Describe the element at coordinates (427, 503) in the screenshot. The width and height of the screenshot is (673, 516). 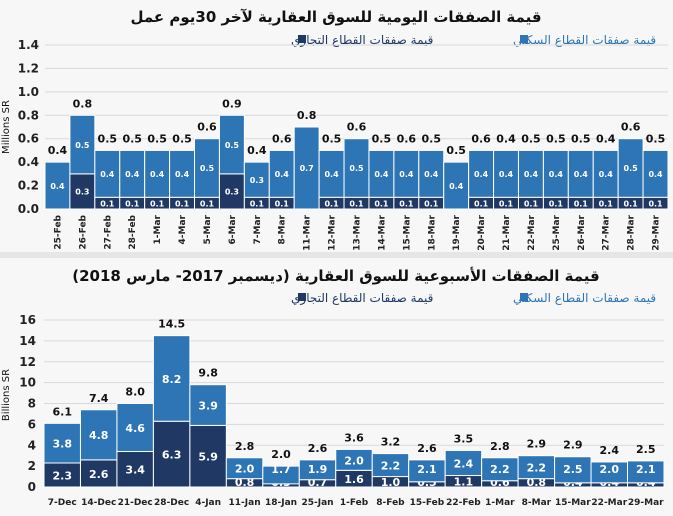
I see `x-tick-label: 15-Feb` at that location.